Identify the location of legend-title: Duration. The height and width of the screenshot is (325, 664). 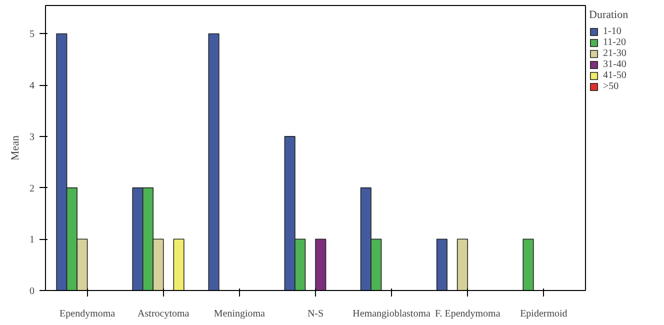
(608, 15).